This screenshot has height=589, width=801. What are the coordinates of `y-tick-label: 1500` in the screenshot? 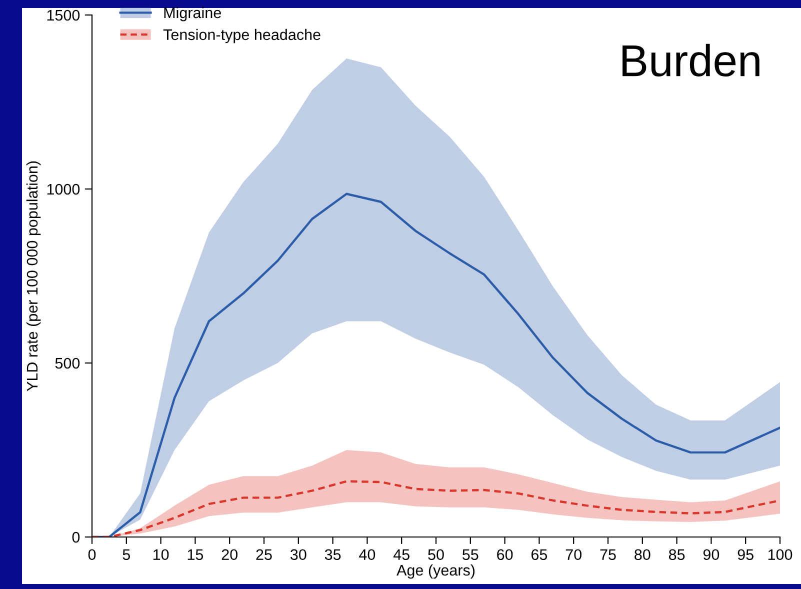 It's located at (63, 15).